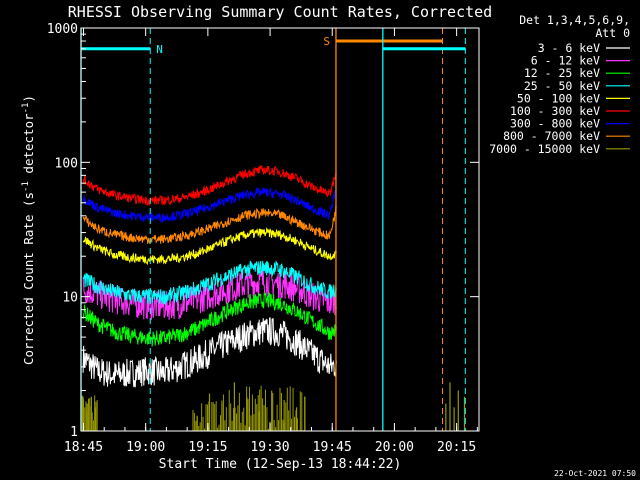 Image resolution: width=640 pixels, height=480 pixels. I want to click on legend-entry-5: 100 - 300 keV, so click(555, 111).